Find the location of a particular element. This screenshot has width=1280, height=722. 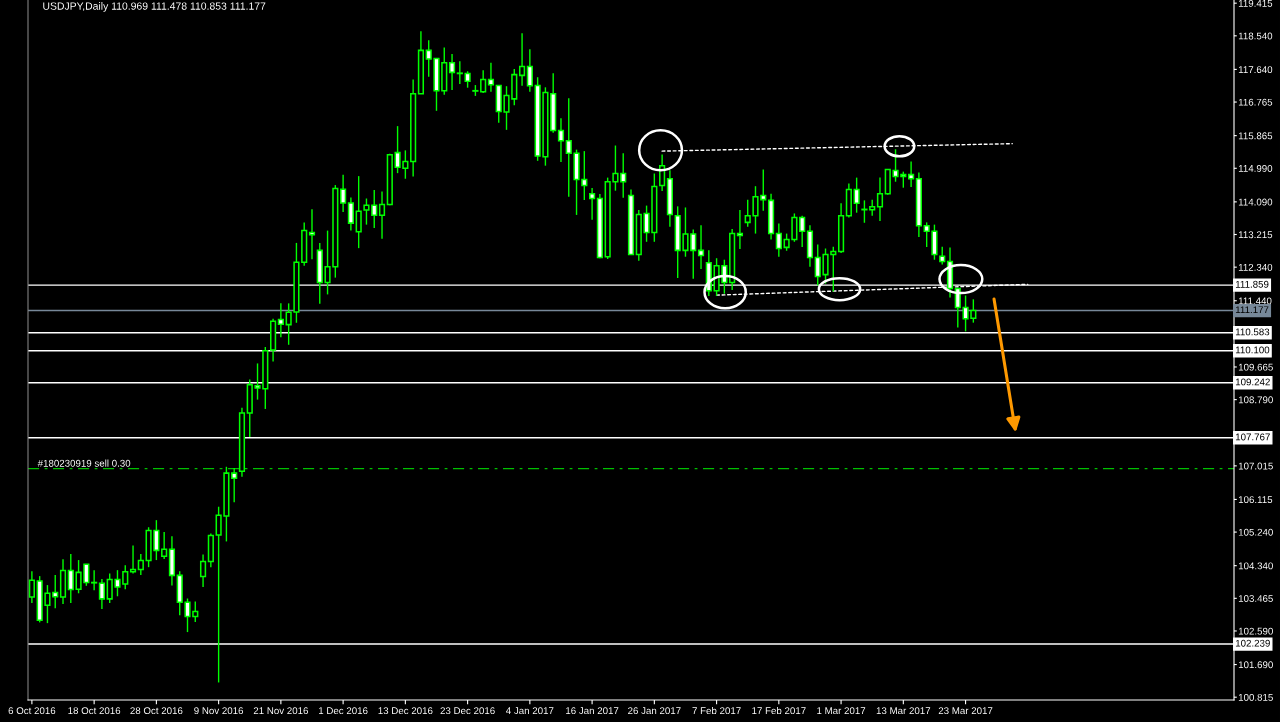

x-tick-label: 13 Dec 2016 is located at coordinates (405, 711).